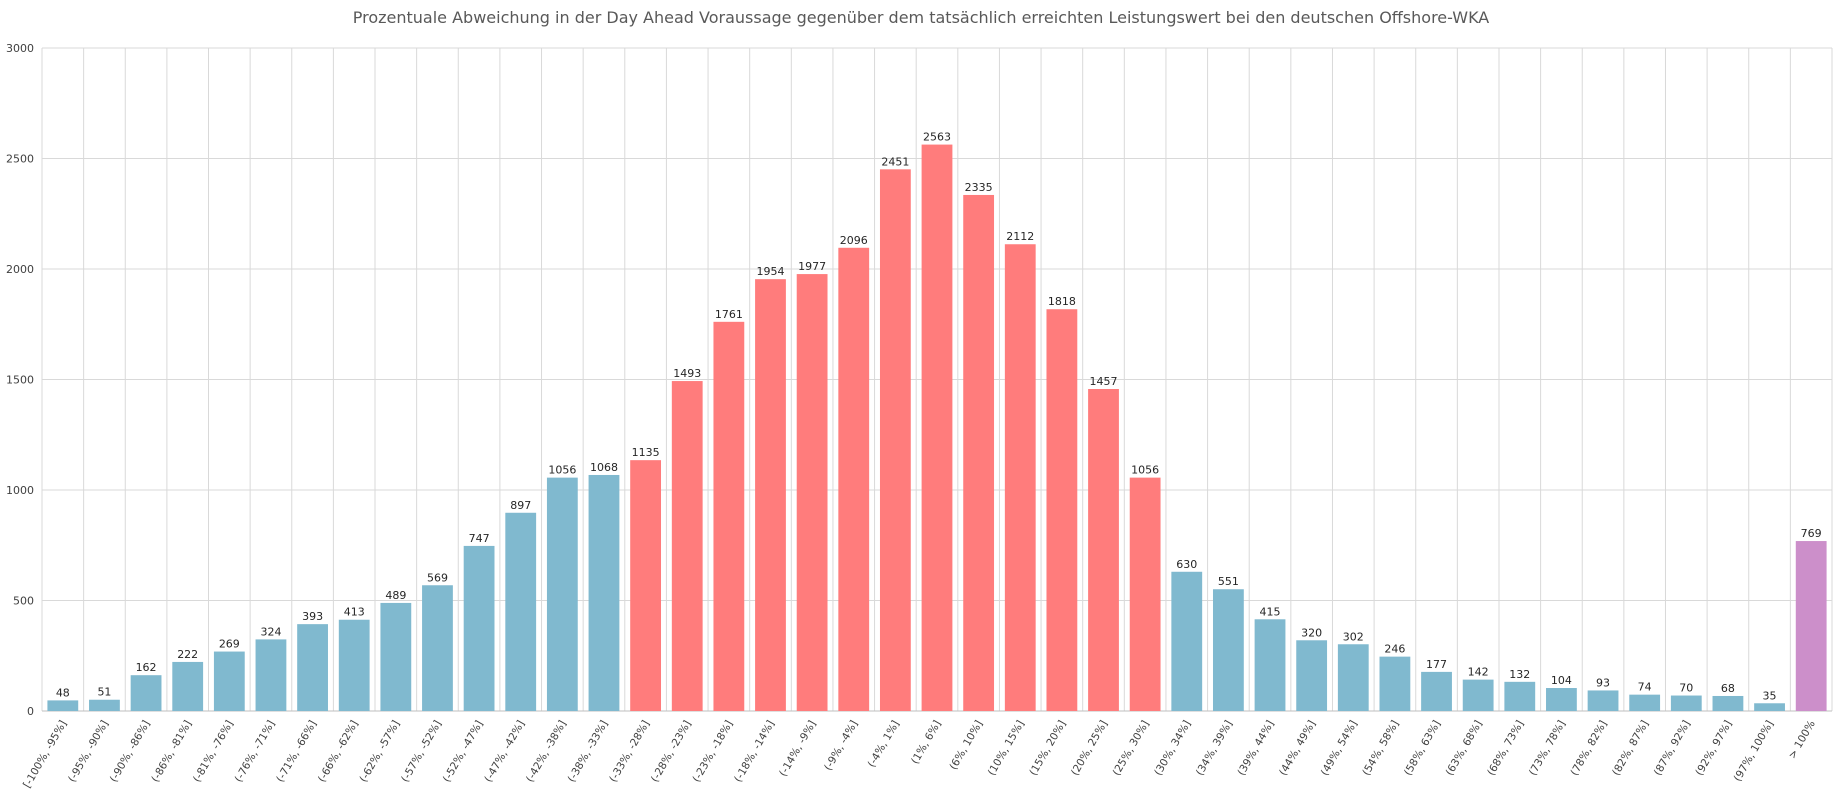 The image size is (1842, 801). I want to click on x-tick-label: (-38%, -33%], so click(588, 752).